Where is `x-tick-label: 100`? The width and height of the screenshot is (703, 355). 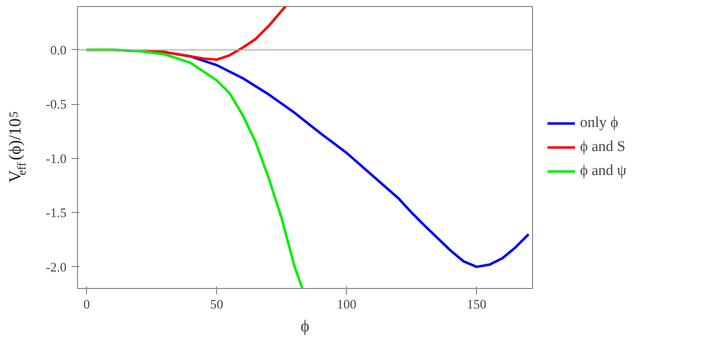 x-tick-label: 100 is located at coordinates (346, 304).